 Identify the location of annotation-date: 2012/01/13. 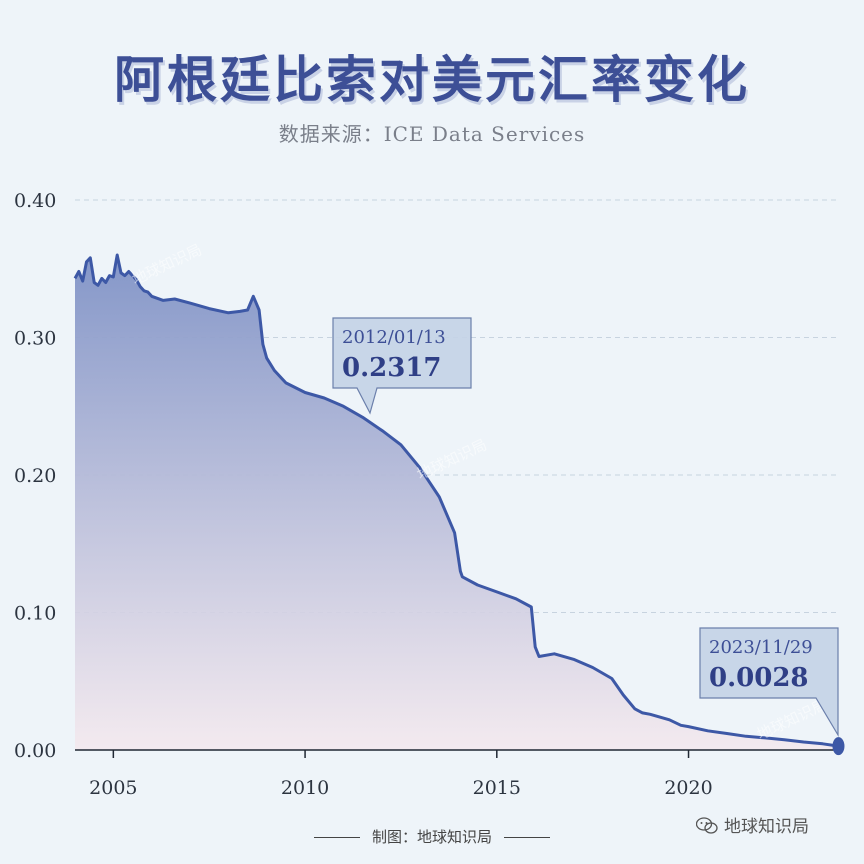
(394, 337).